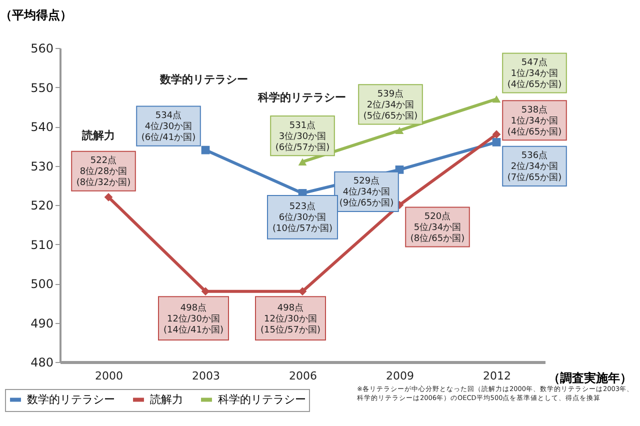  I want to click on y-tick-label: 550, so click(42, 87).